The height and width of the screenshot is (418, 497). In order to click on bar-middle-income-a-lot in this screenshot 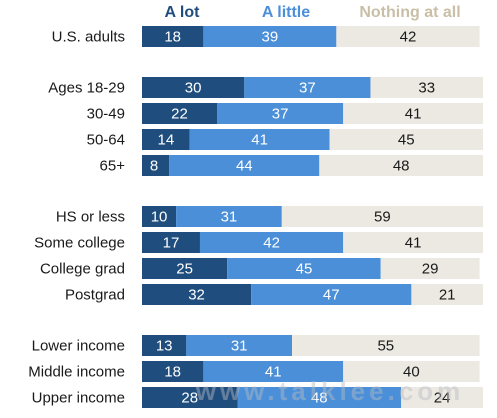, I will do `click(173, 371)`.